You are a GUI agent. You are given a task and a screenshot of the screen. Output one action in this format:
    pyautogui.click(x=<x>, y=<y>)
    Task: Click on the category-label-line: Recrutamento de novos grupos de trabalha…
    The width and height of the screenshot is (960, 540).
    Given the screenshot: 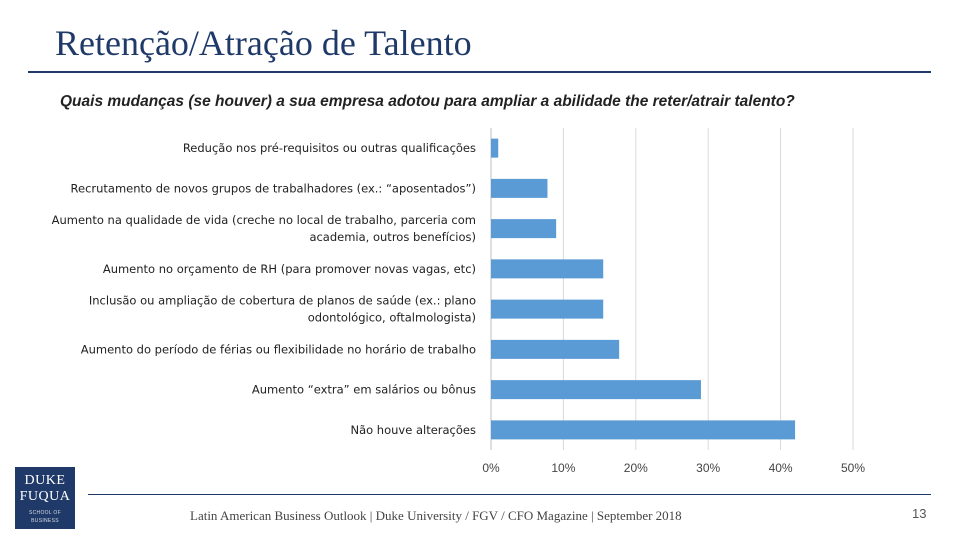 What is the action you would take?
    pyautogui.click(x=273, y=188)
    